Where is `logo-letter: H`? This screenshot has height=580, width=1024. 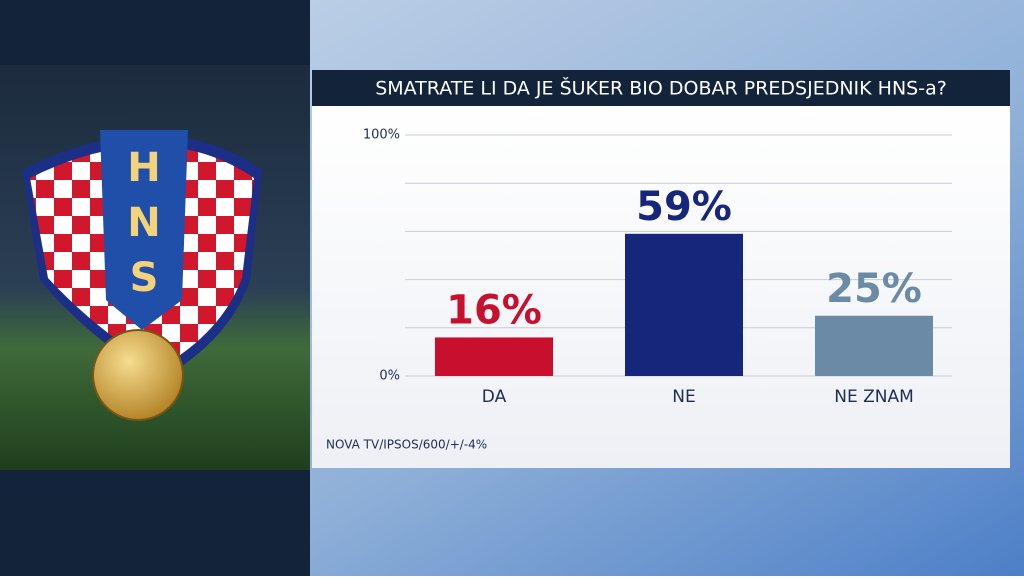 logo-letter: H is located at coordinates (143, 168).